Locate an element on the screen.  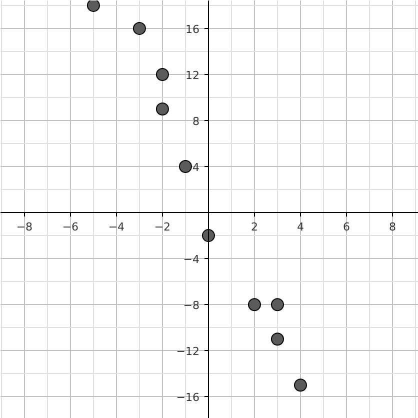
x-tick-label: 4 is located at coordinates (300, 227).